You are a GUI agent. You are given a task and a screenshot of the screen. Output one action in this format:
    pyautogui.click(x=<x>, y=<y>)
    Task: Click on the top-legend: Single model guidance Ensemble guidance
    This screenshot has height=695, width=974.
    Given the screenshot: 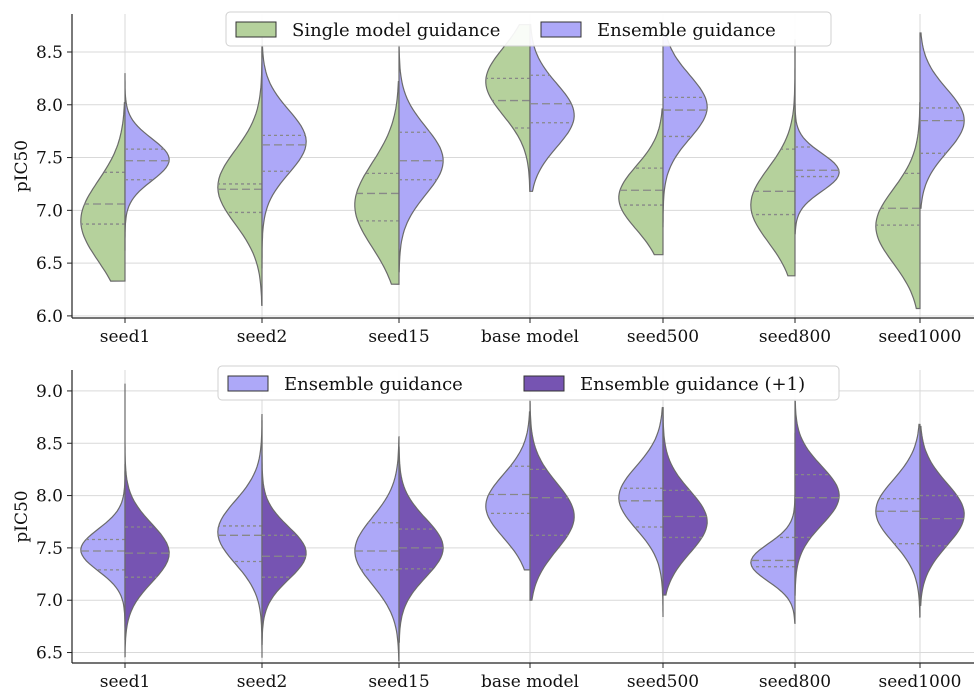 What is the action you would take?
    pyautogui.click(x=528, y=29)
    